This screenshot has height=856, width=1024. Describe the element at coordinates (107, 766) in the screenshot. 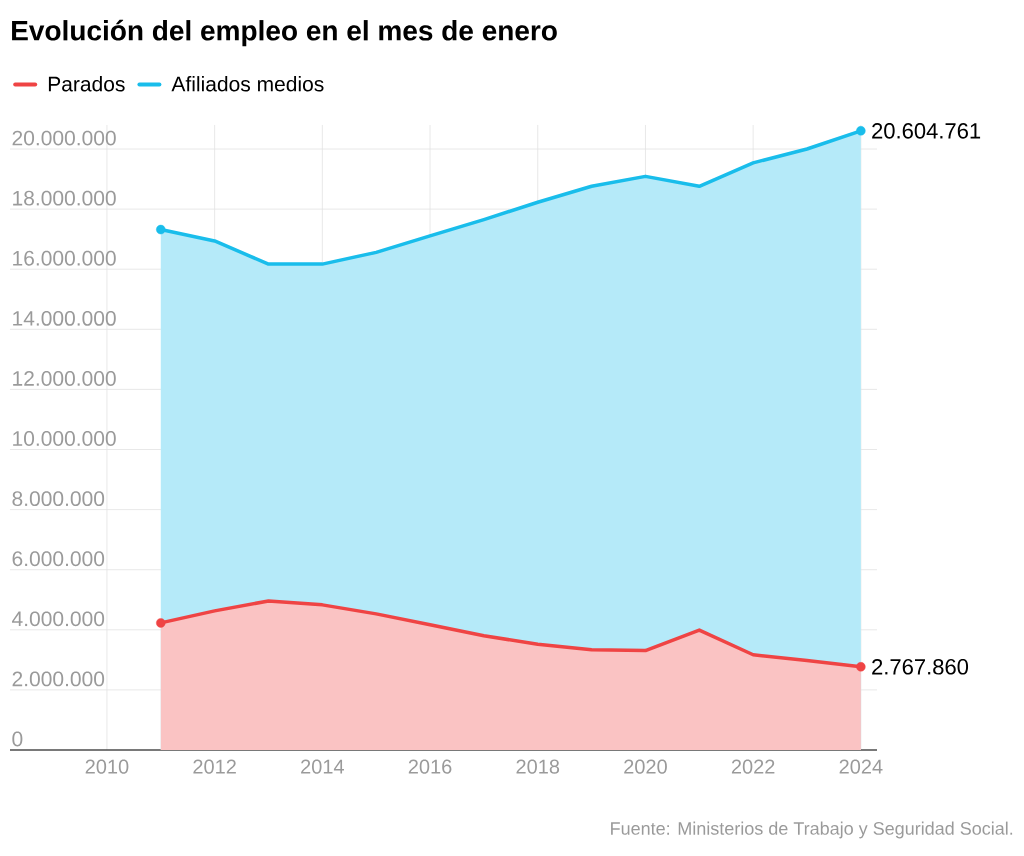

I see `x-tick-label: 2010` at that location.